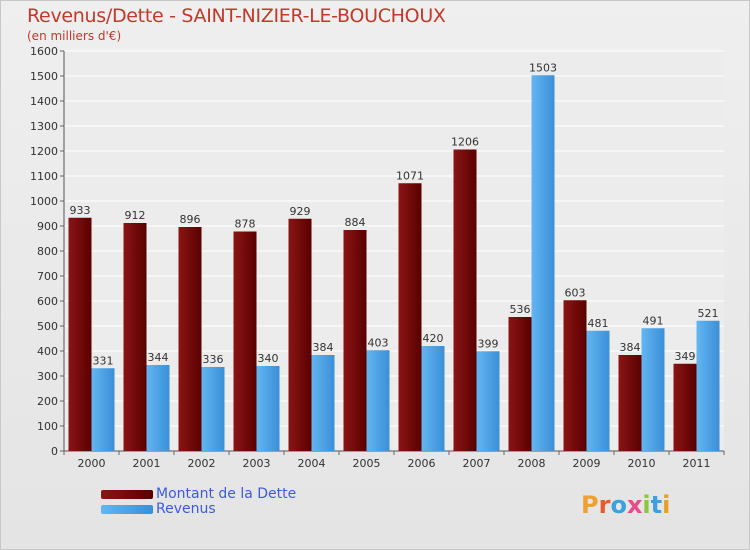 The image size is (750, 550). Describe the element at coordinates (80, 210) in the screenshot. I see `data-label-dette-2000: 933` at that location.